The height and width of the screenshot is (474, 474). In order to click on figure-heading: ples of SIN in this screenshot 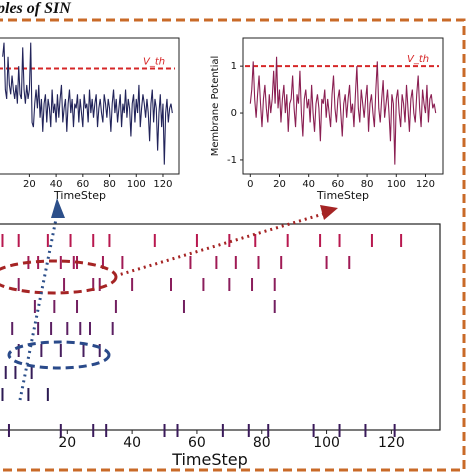, I will do `click(35, 8)`.